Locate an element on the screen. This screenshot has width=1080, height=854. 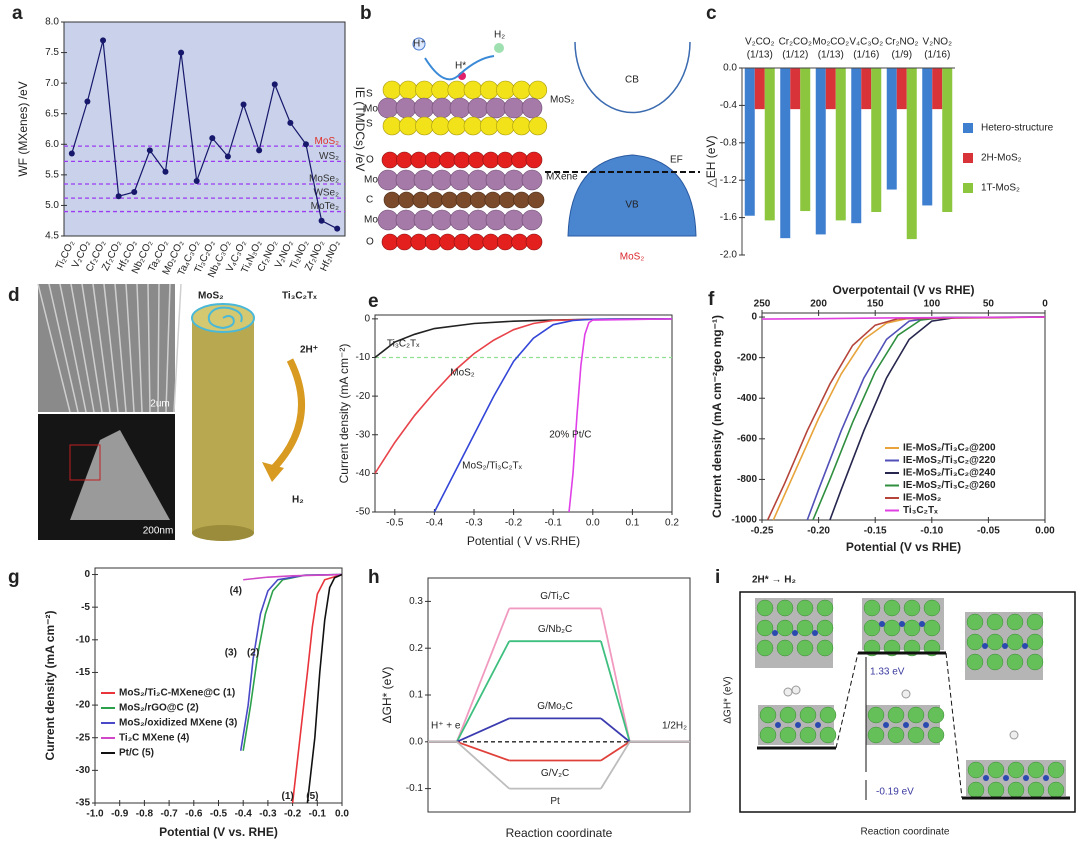
legend-label: Ti₃C₂Tₓ is located at coordinates (920, 510).